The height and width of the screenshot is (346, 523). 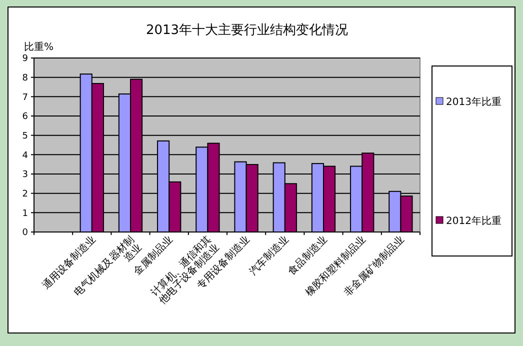 What do you see at coordinates (25, 136) in the screenshot?
I see `y-tick-label: 5` at bounding box center [25, 136].